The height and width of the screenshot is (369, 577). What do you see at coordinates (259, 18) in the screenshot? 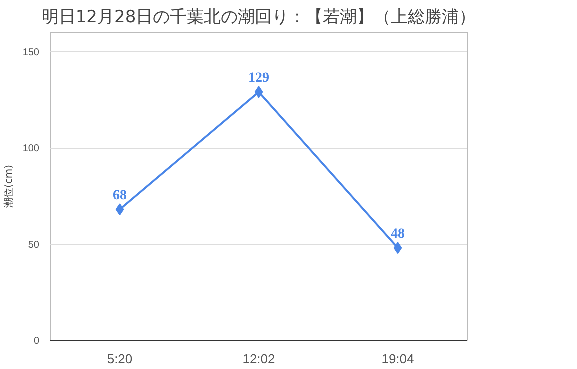
I see `chart-title: 明日12月28日の千葉北の潮回り：【若潮】（上総勝浦）` at bounding box center [259, 18].